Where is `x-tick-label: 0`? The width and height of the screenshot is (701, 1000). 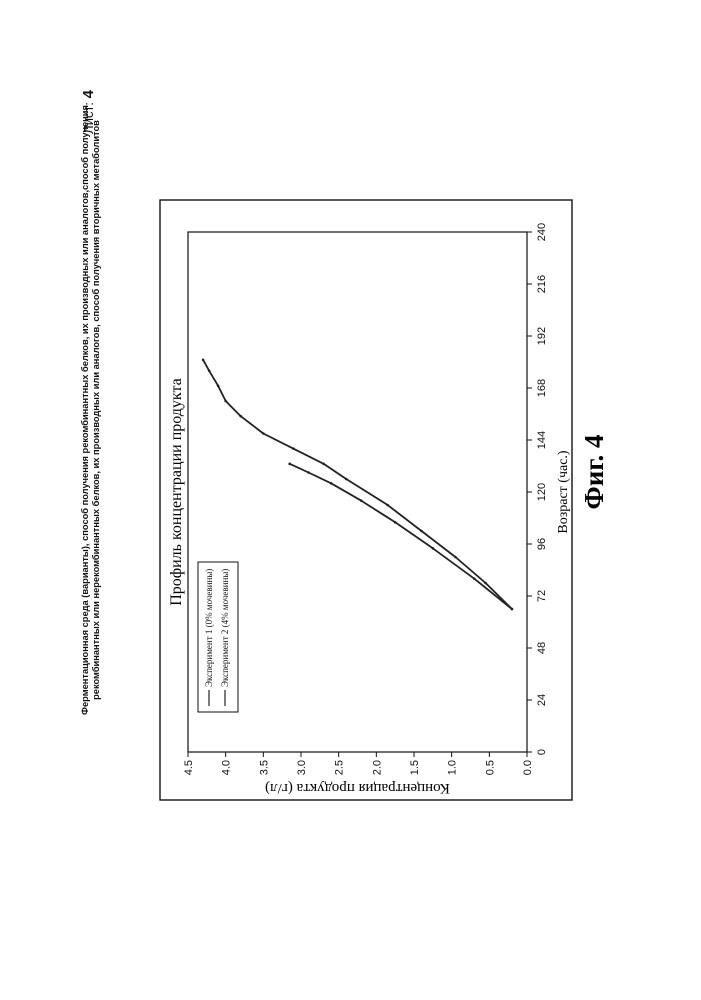
x-tick-label: 0 is located at coordinates (542, 752).